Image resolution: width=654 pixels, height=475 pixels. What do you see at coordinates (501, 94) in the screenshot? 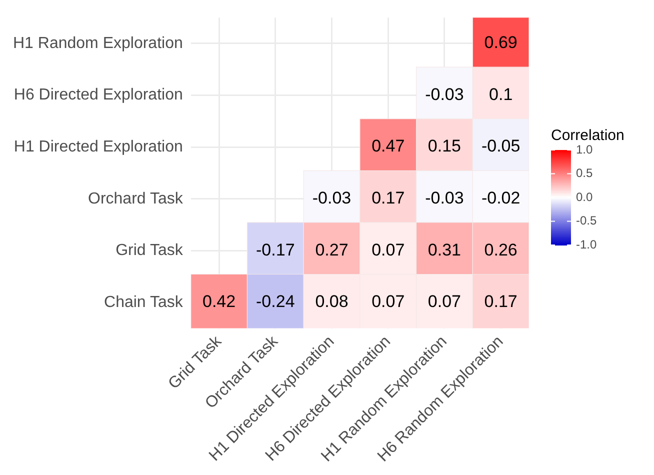
I see `data-label: 0.1` at bounding box center [501, 94].